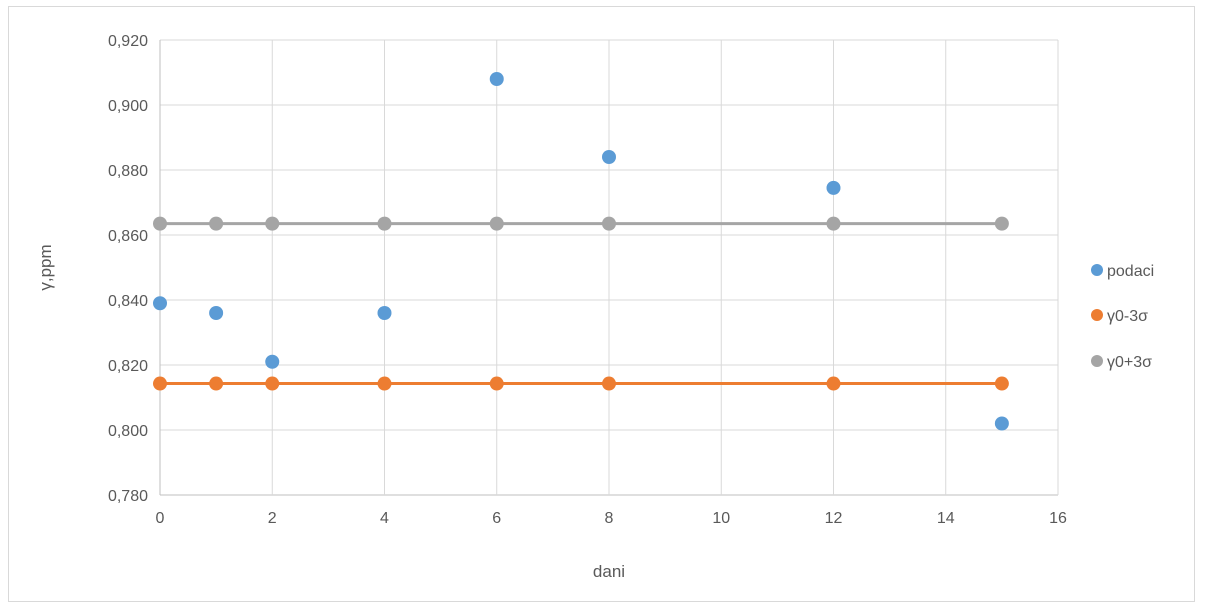 The height and width of the screenshot is (610, 1205). I want to click on y-tick-label: 0,860, so click(128, 236).